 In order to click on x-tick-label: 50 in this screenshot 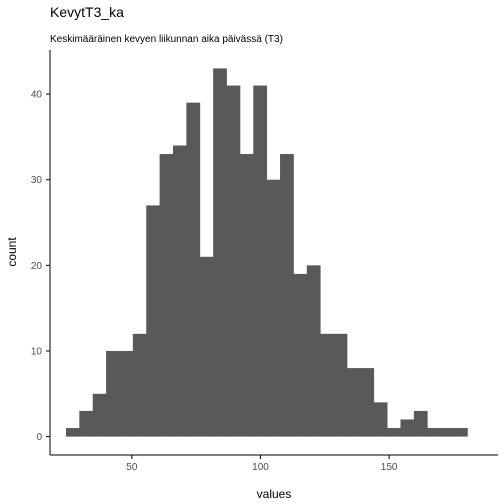, I will do `click(132, 467)`.